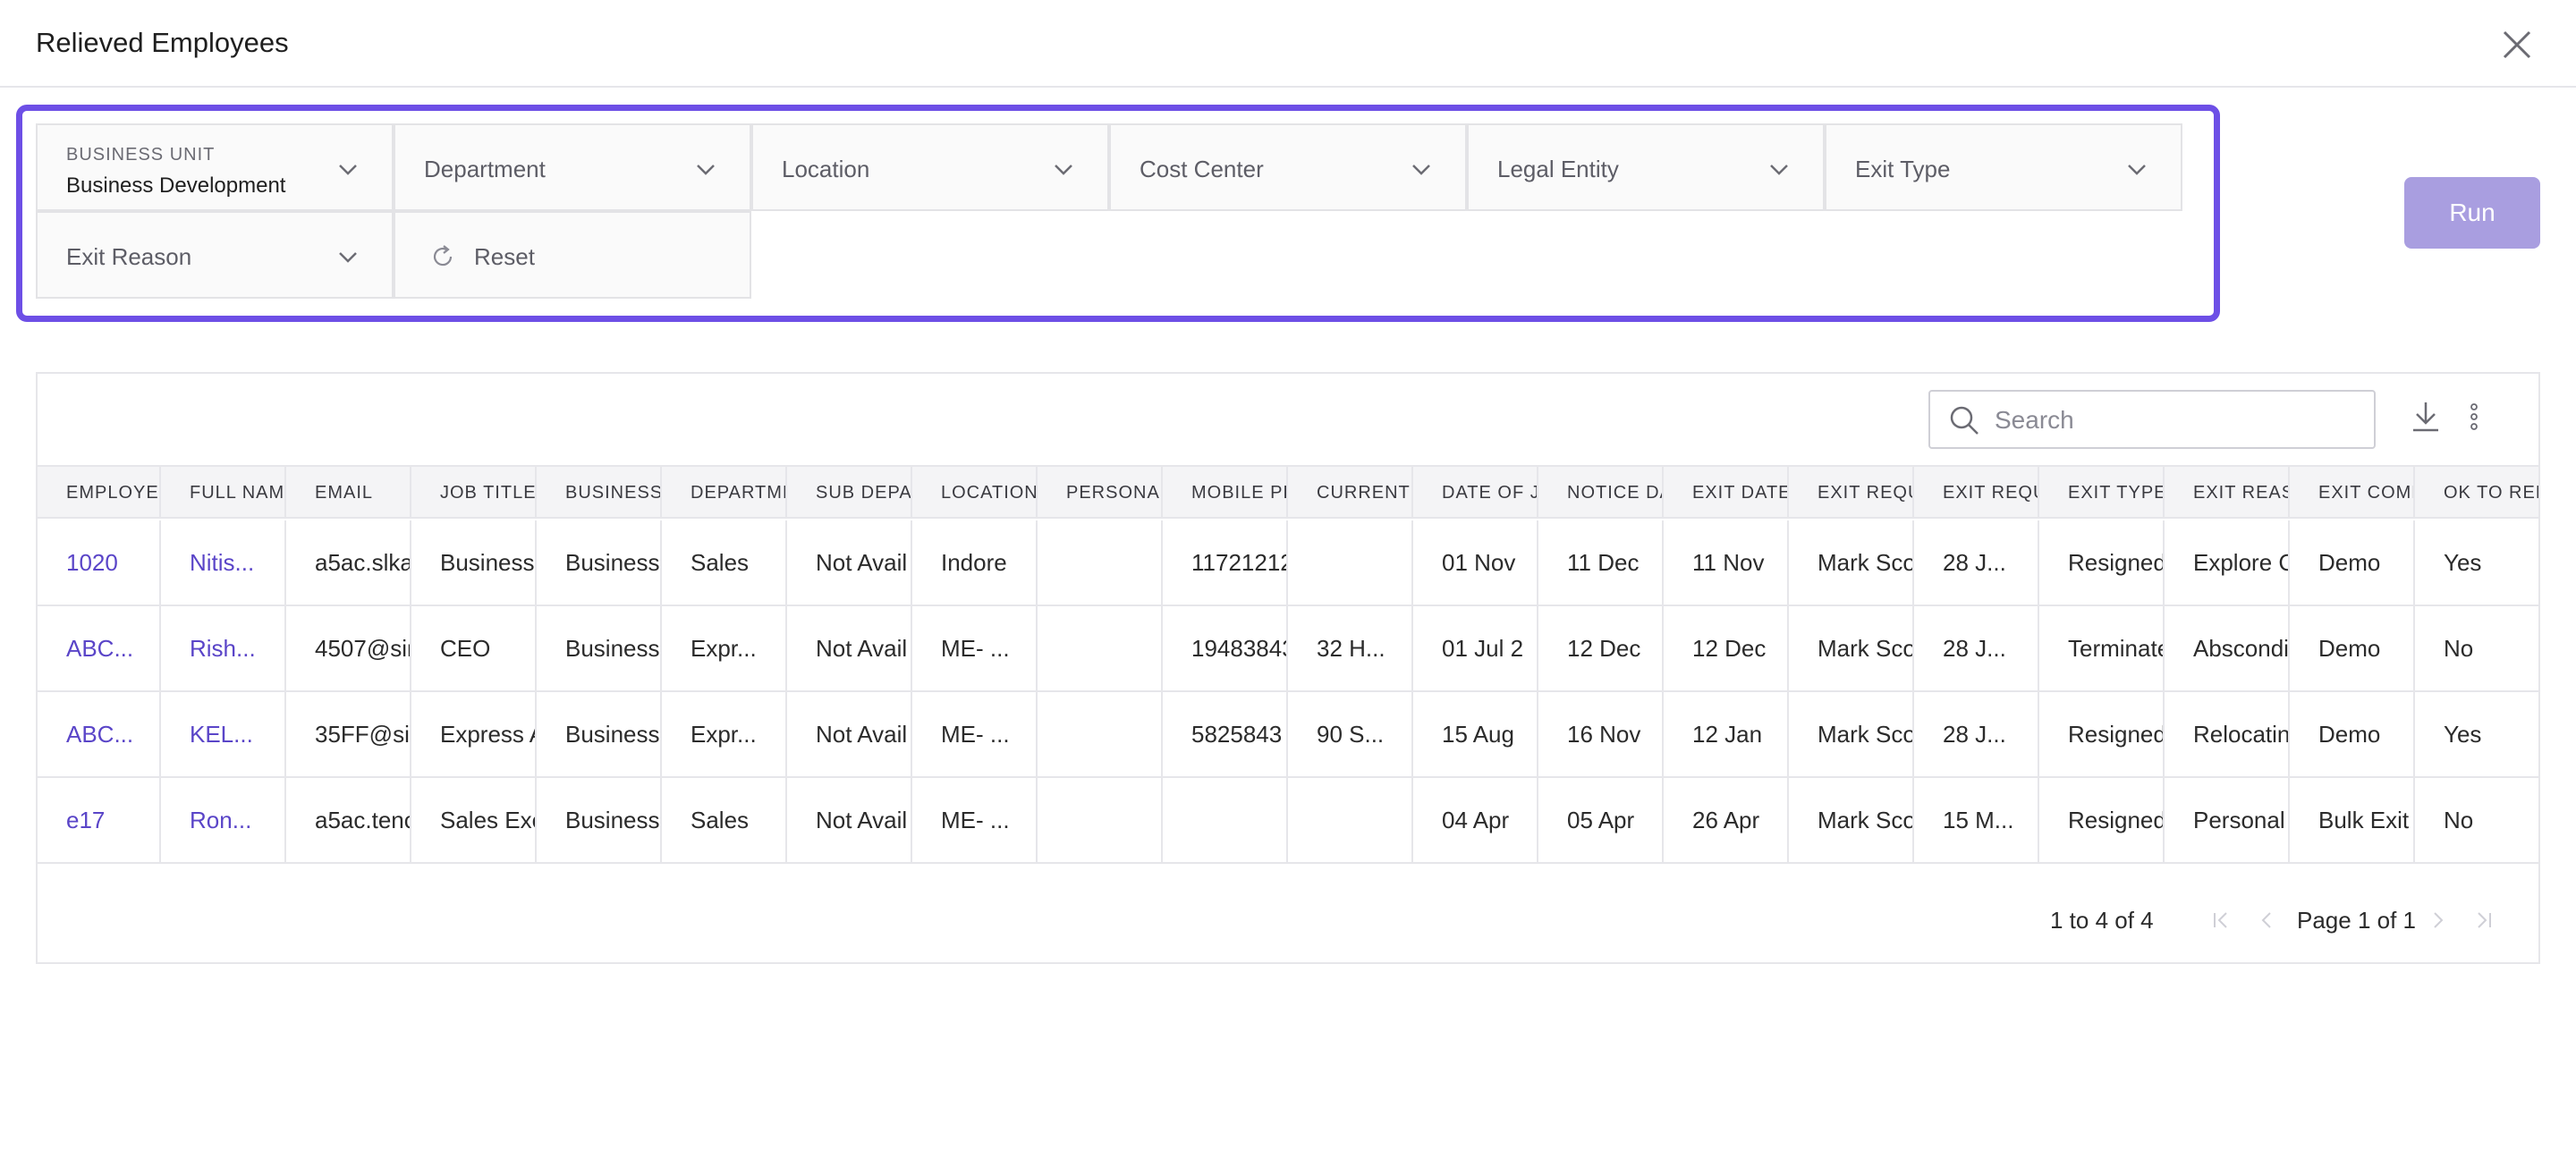 Image resolution: width=2576 pixels, height=1167 pixels. Describe the element at coordinates (2517, 44) in the screenshot. I see `close-icon` at that location.